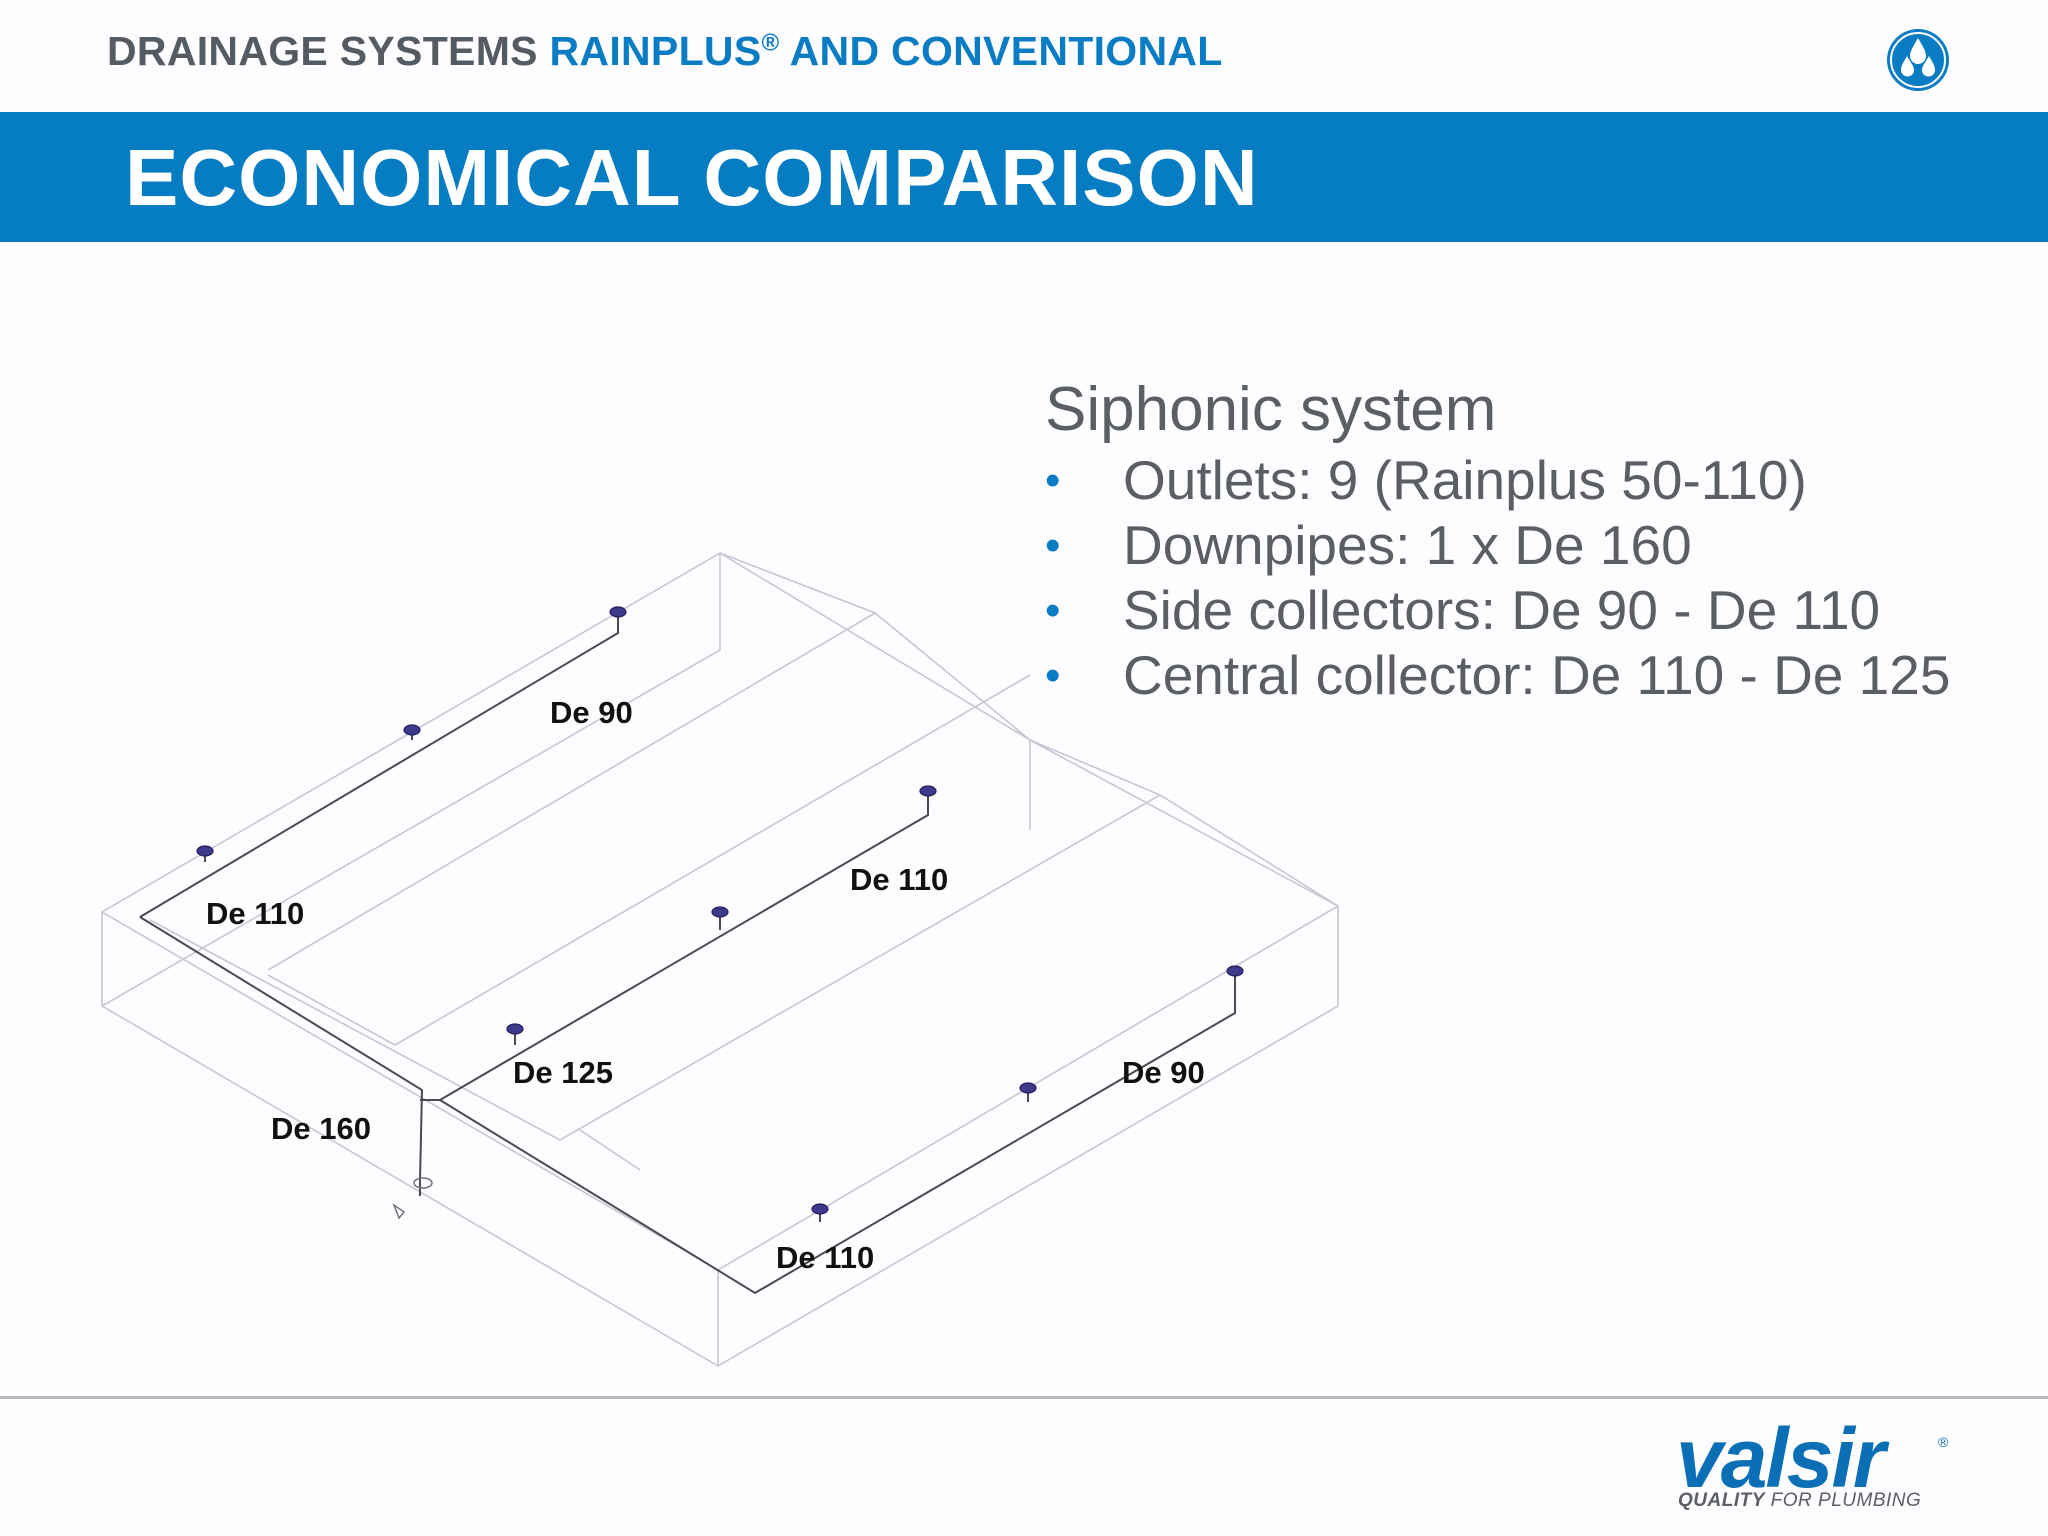  Describe the element at coordinates (591, 712) in the screenshot. I see `pipe-label-left-upper: De 90` at that location.